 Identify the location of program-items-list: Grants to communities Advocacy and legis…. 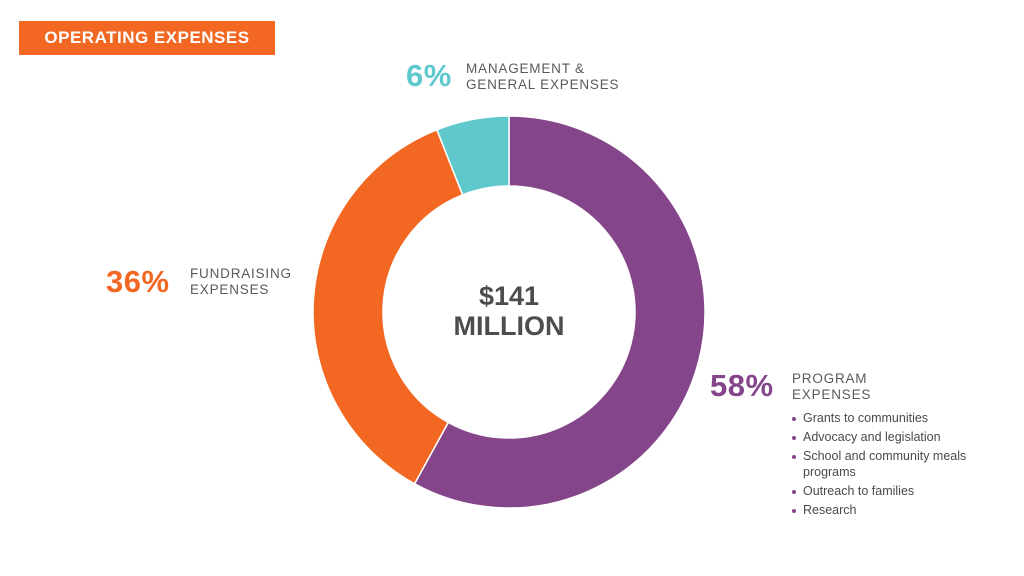
(899, 466).